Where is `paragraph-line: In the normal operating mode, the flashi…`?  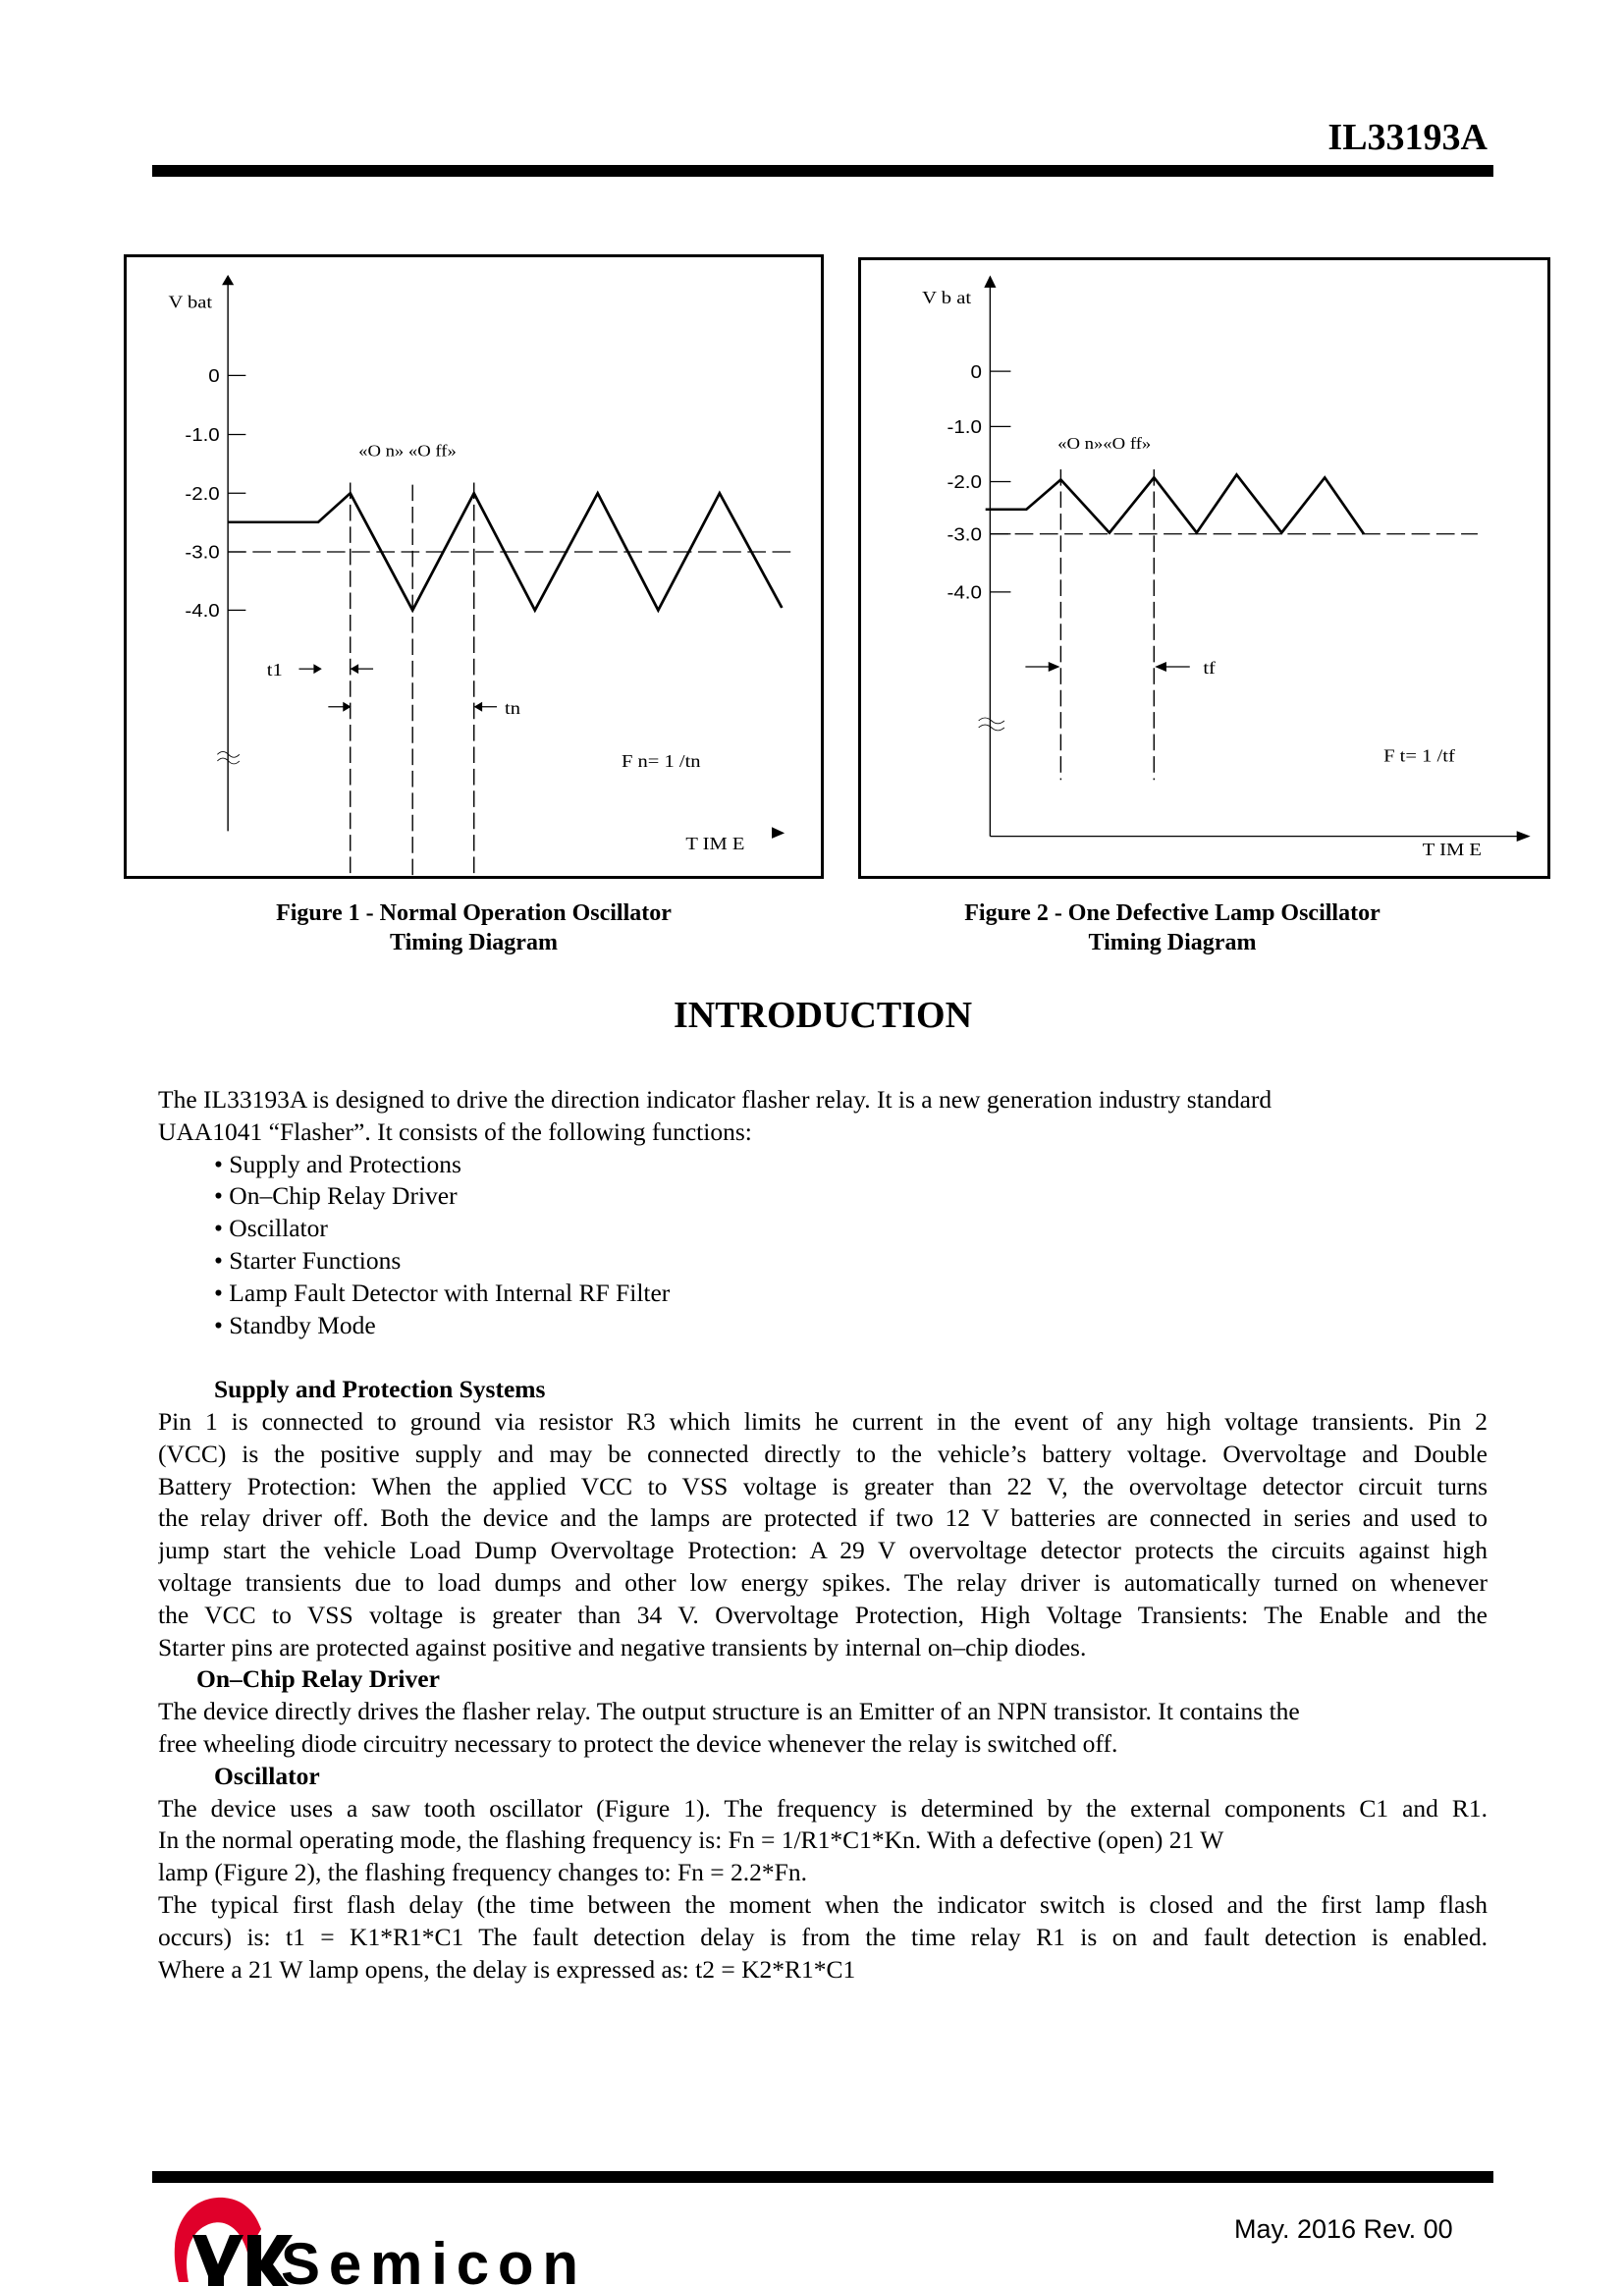
paragraph-line: In the normal operating mode, the flashi… is located at coordinates (691, 1840).